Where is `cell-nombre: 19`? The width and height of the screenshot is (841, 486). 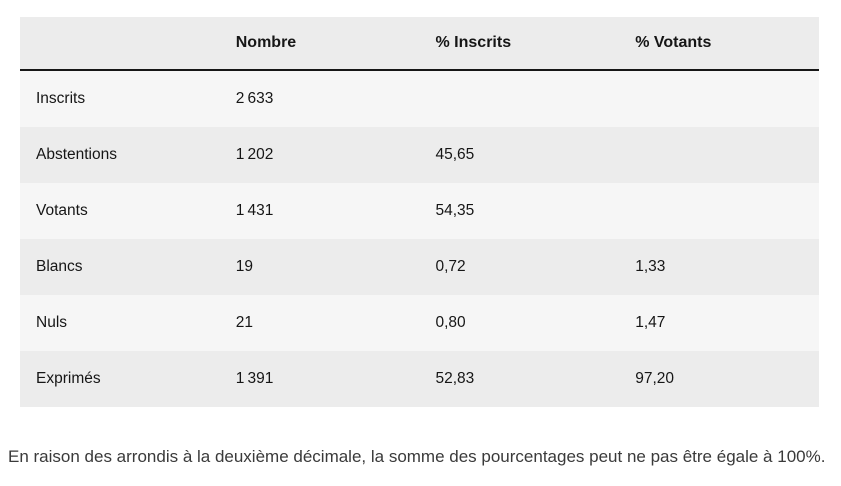 cell-nombre: 19 is located at coordinates (244, 266).